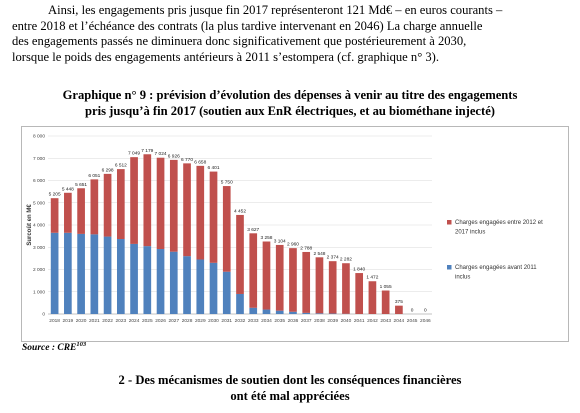 The width and height of the screenshot is (580, 413). Describe the element at coordinates (213, 321) in the screenshot. I see `x-tick-label: 2030` at that location.